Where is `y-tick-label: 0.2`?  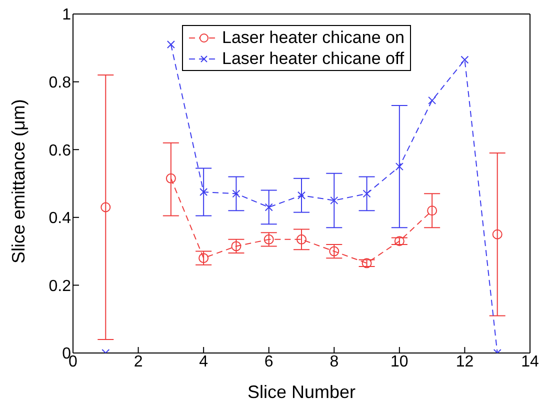
y-tick-label: 0.2 is located at coordinates (60, 286).